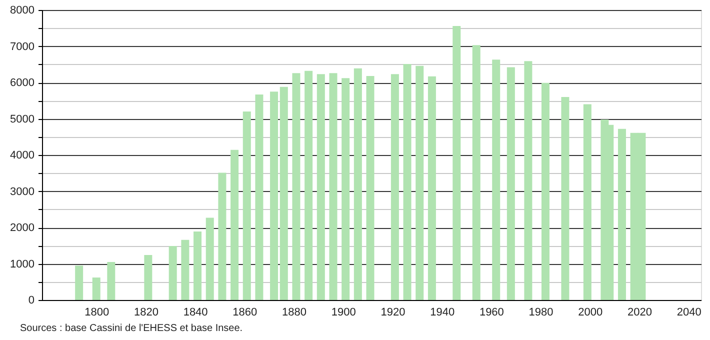  What do you see at coordinates (22, 192) in the screenshot?
I see `y-tick-label: 3000` at bounding box center [22, 192].